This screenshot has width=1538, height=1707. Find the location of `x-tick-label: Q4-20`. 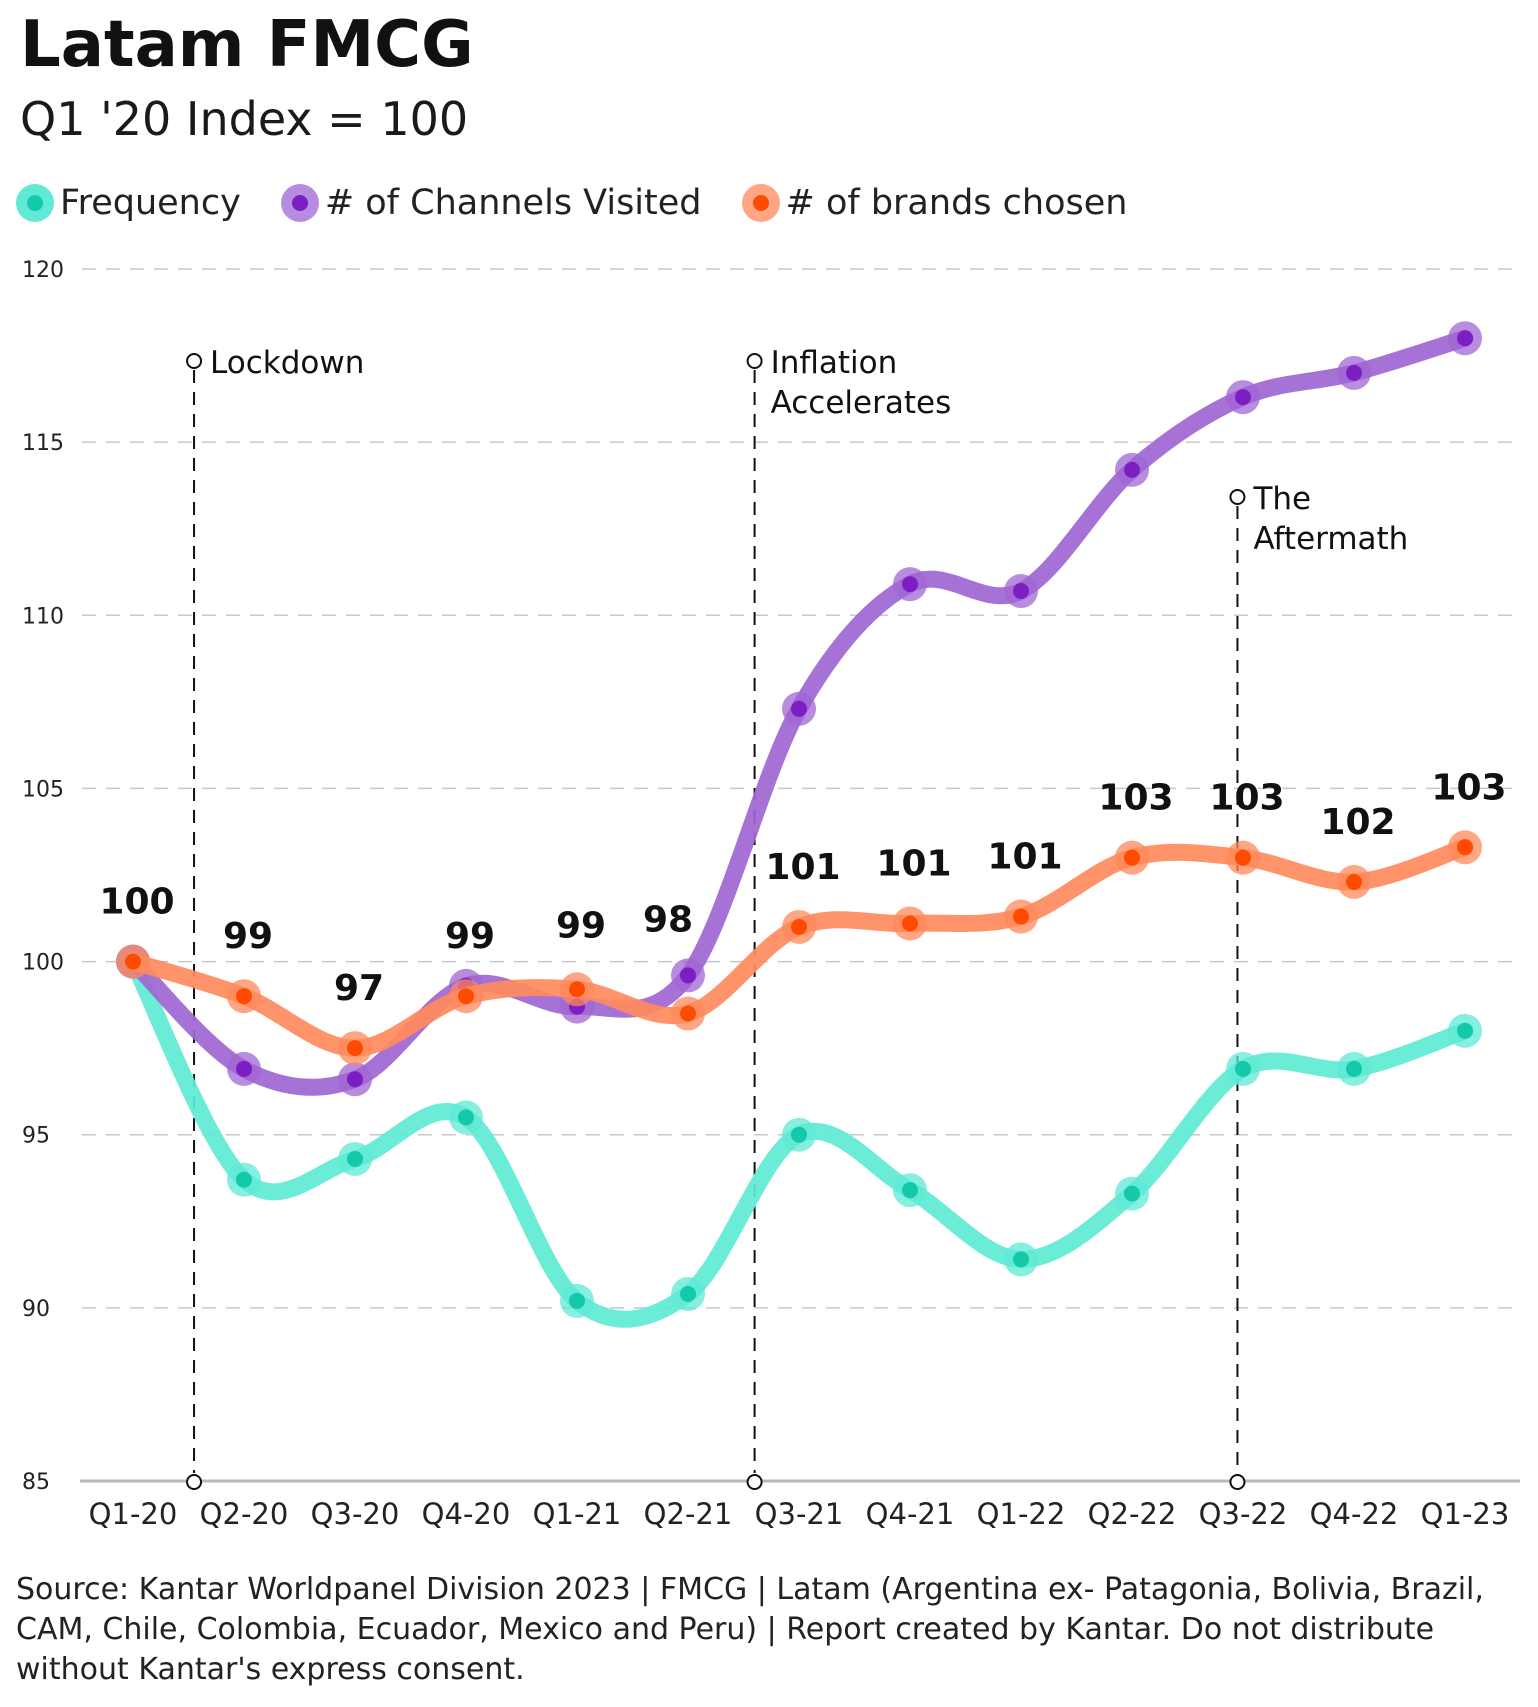

x-tick-label: Q4-20 is located at coordinates (466, 1514).